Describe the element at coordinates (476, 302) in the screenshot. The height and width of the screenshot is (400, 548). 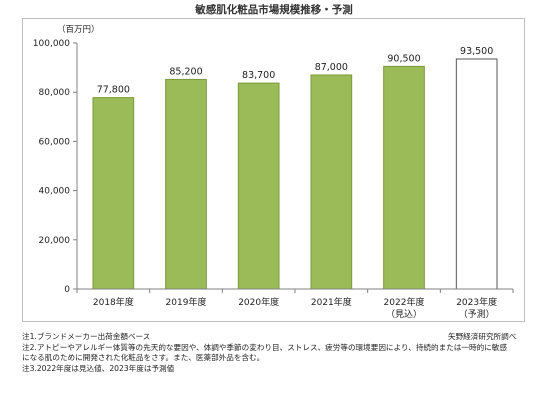
I see `x-tick-label: 2023年度` at that location.